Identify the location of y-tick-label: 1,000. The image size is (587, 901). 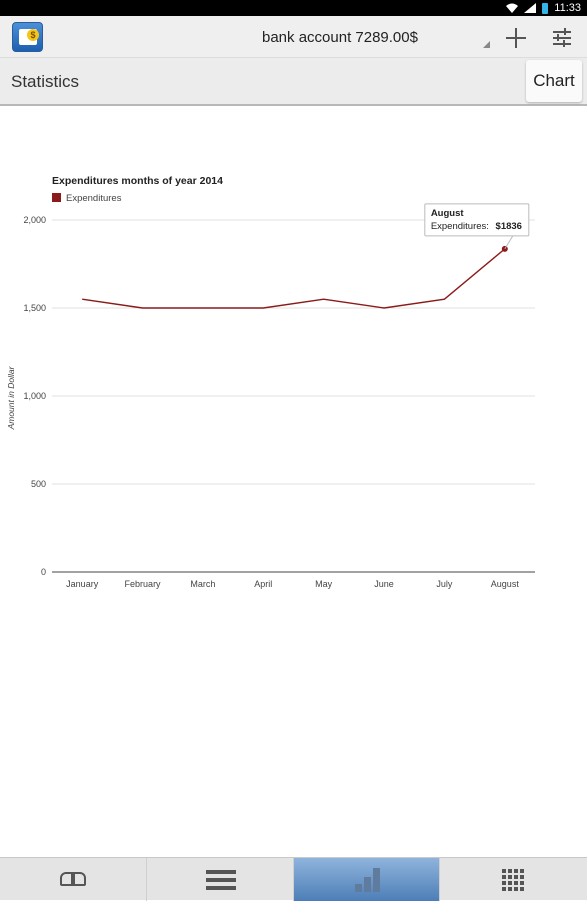
(34, 396).